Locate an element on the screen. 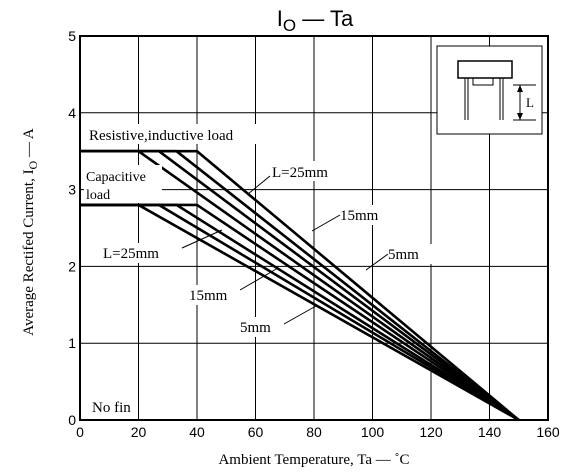 The height and width of the screenshot is (473, 575). x-tick-label: 100 is located at coordinates (373, 432).